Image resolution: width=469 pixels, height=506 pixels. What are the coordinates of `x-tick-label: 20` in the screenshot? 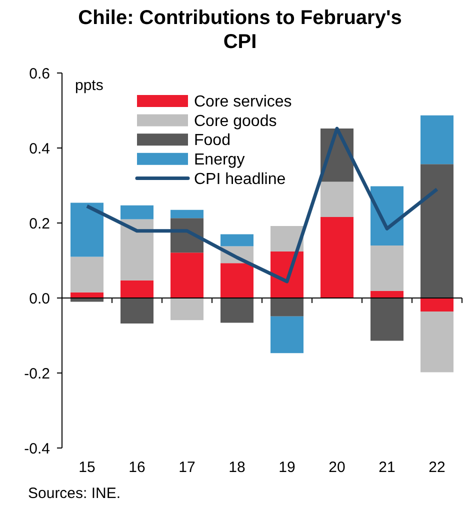 It's located at (337, 467).